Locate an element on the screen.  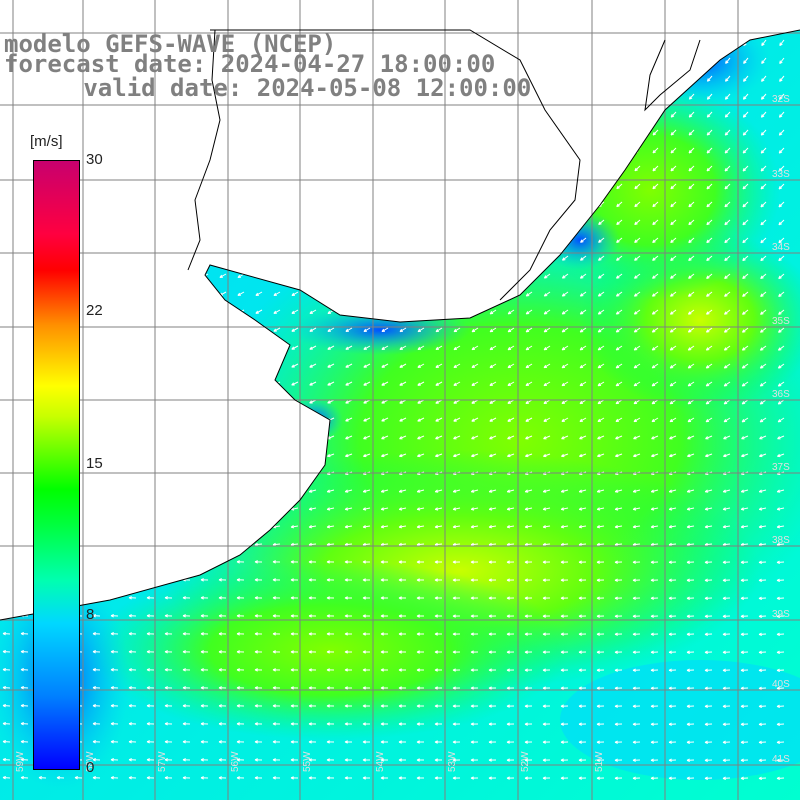
wind-speed-colorbar is located at coordinates (56, 465).